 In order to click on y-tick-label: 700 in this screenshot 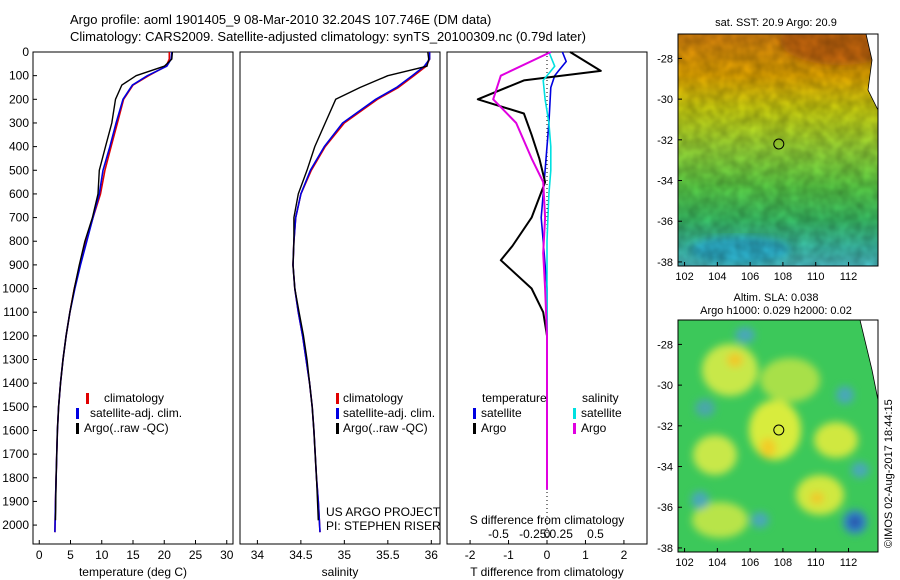, I will do `click(19, 218)`.